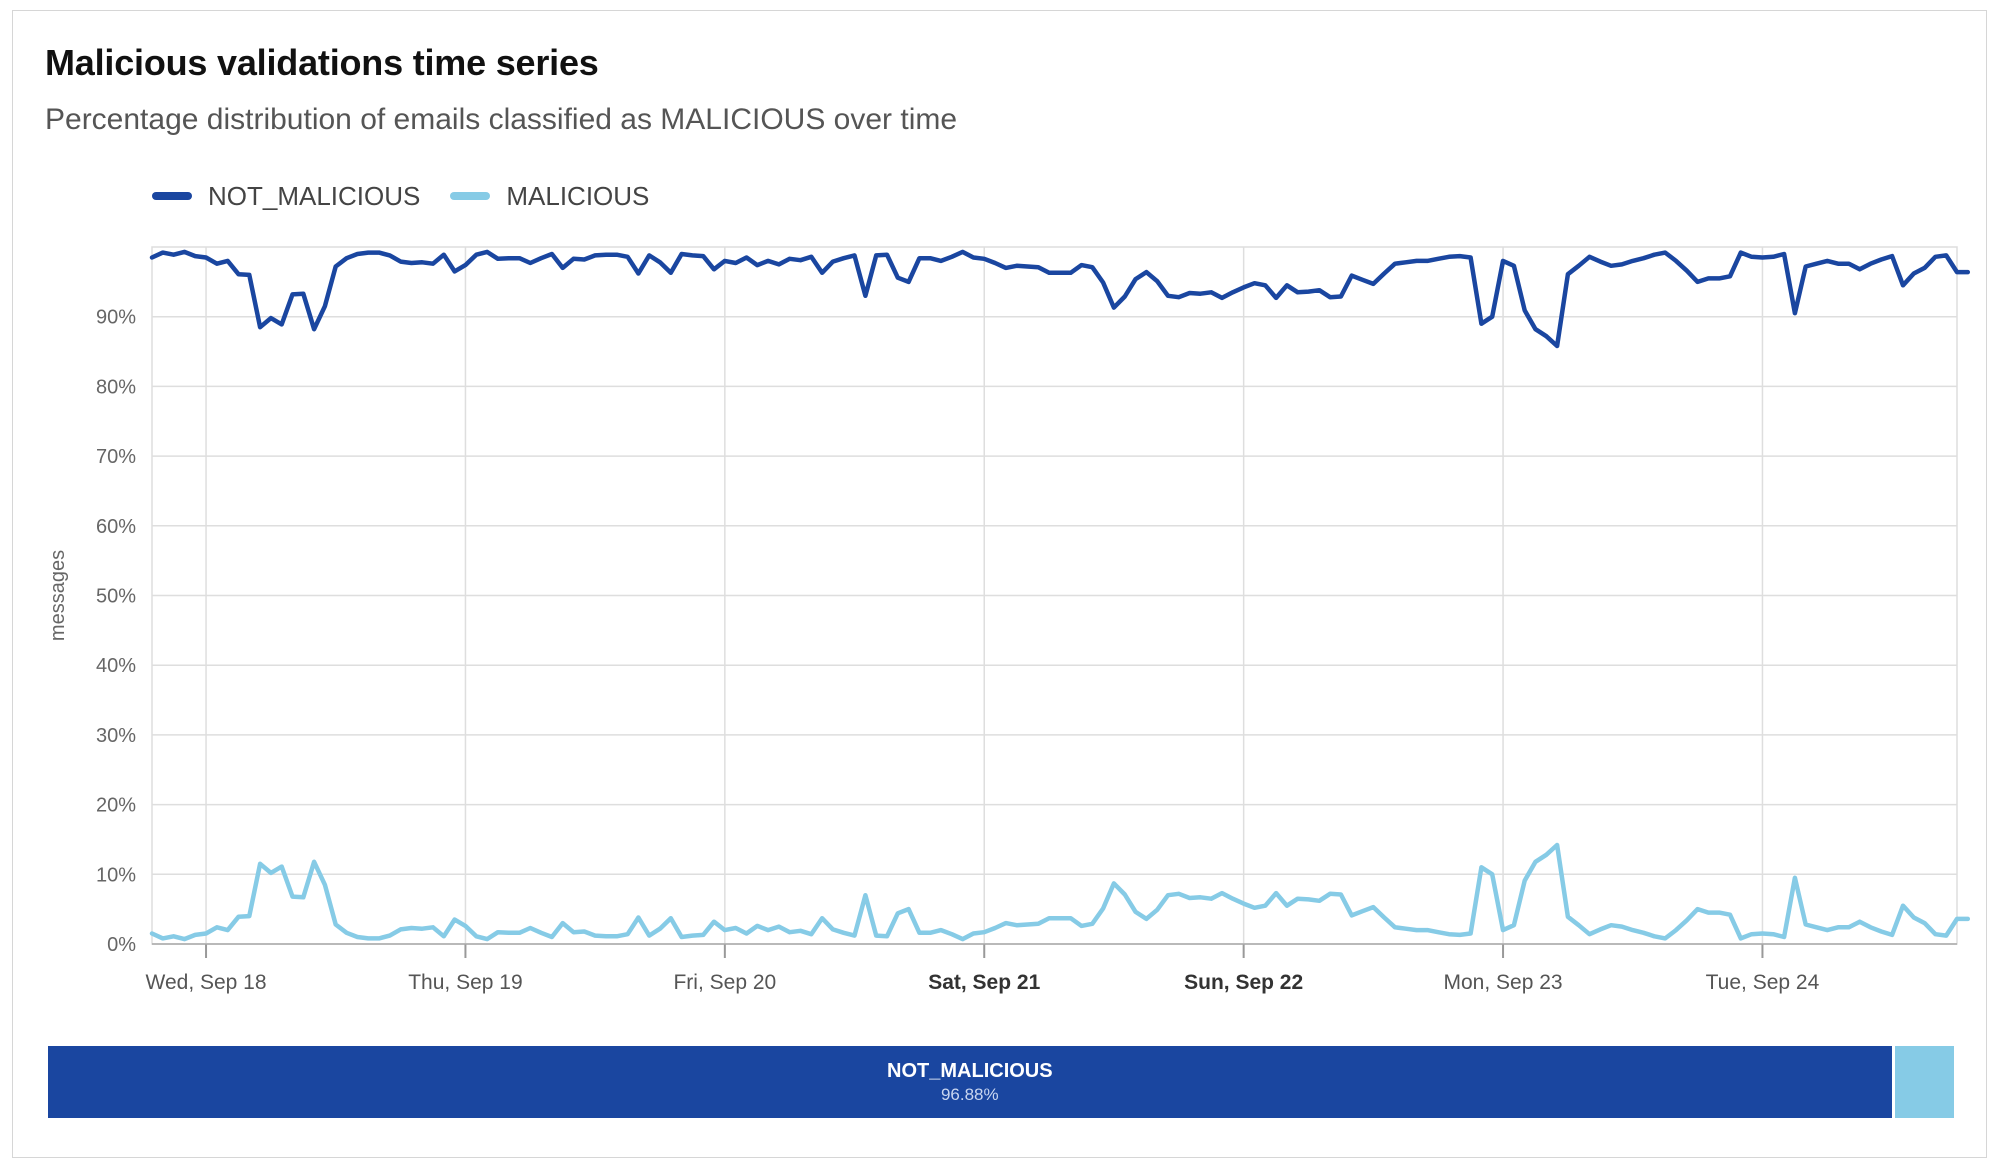  I want to click on y-tick-label: 0%, so click(121, 945).